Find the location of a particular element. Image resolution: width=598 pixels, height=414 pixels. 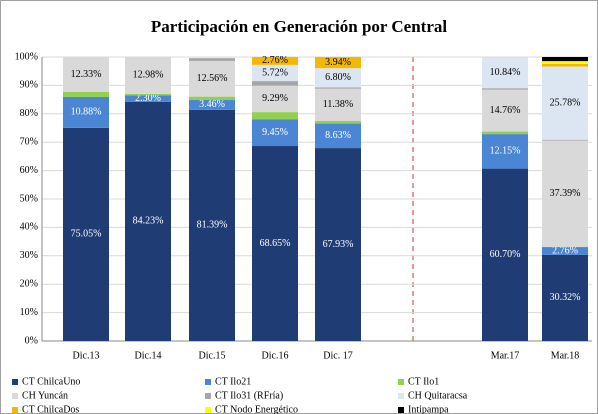

y-tick-label: 40% is located at coordinates (29, 227).